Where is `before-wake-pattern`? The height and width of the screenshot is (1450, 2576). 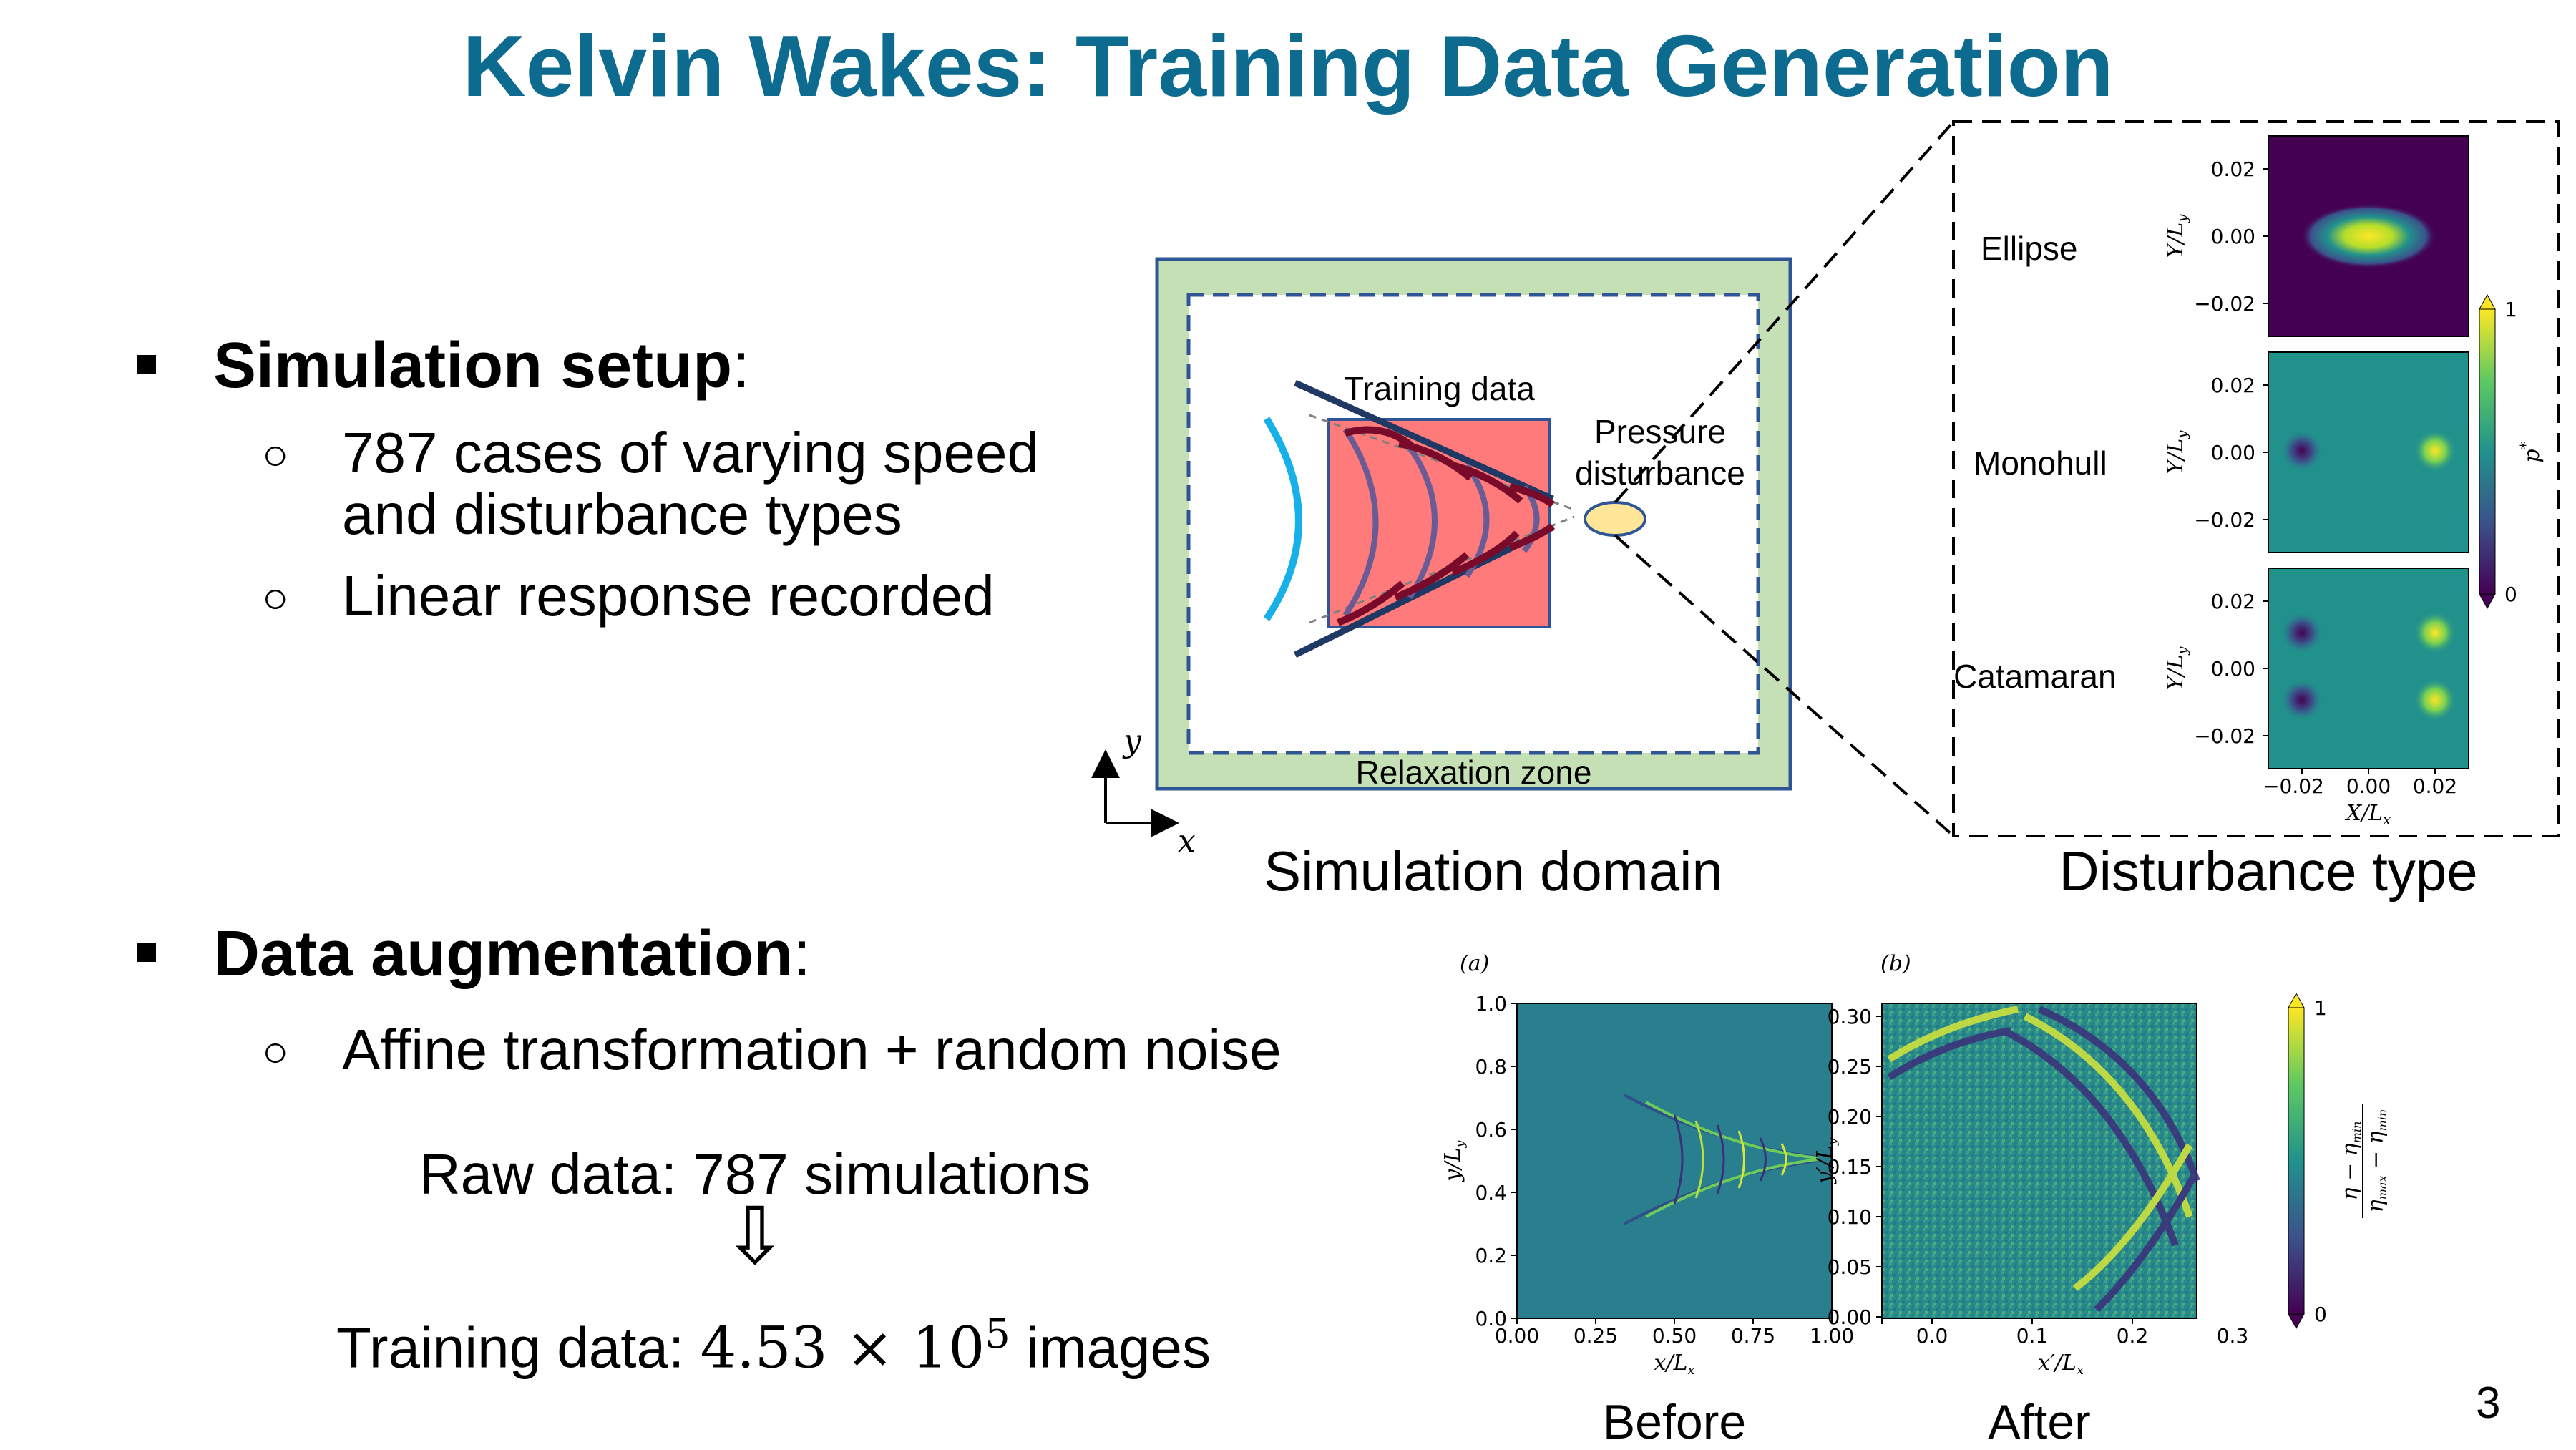
before-wake-pattern is located at coordinates (1721, 1159).